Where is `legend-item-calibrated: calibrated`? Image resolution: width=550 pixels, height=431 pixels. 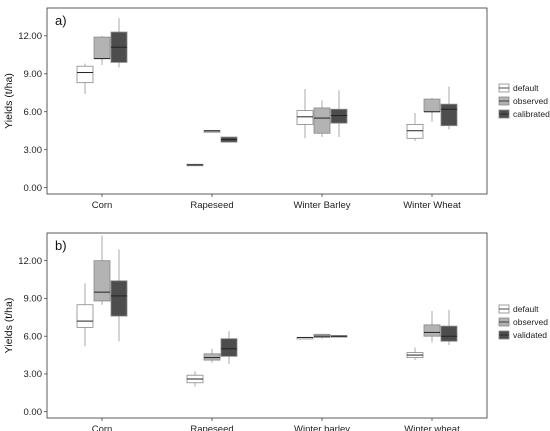 legend-item-calibrated: calibrated is located at coordinates (524, 114).